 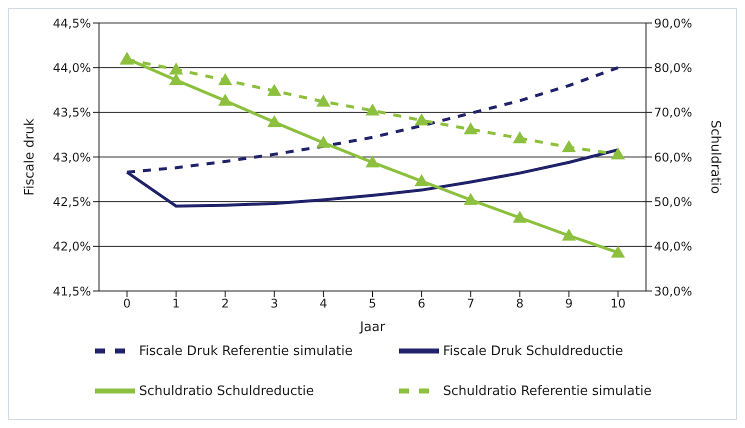 What do you see at coordinates (246, 351) in the screenshot?
I see `legend-label: Fiscale Druk Referentie simulatie` at bounding box center [246, 351].